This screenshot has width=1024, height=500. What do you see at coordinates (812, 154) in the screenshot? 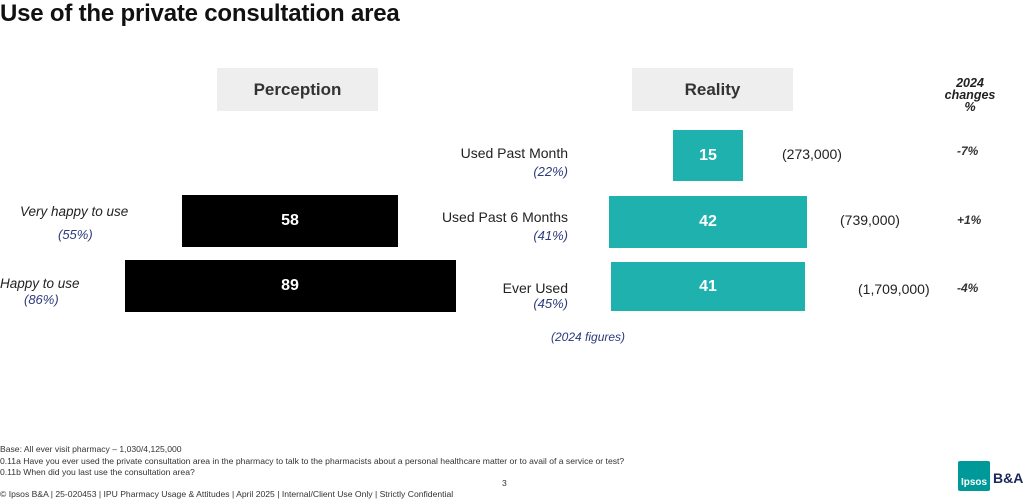
I see `reality-count: (273,000)` at bounding box center [812, 154].